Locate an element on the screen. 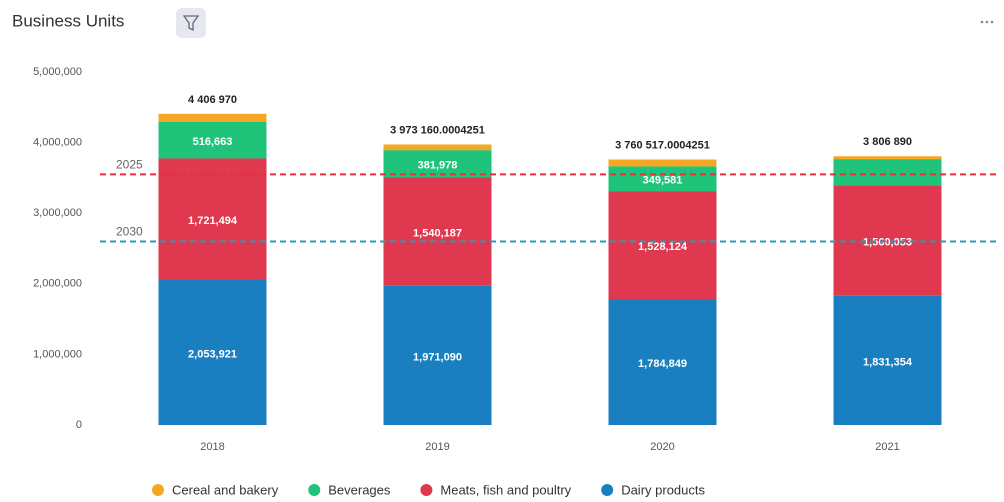  data-label: 1,721,494 is located at coordinates (213, 221).